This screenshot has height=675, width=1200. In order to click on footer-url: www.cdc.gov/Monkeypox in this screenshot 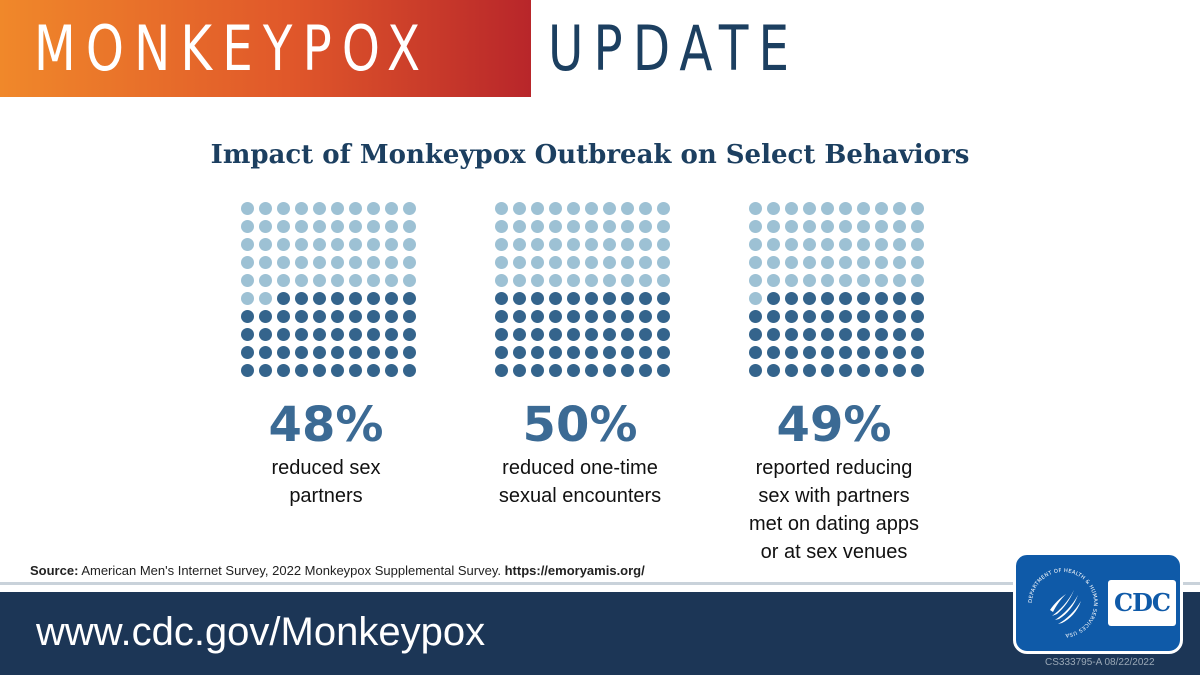, I will do `click(261, 632)`.